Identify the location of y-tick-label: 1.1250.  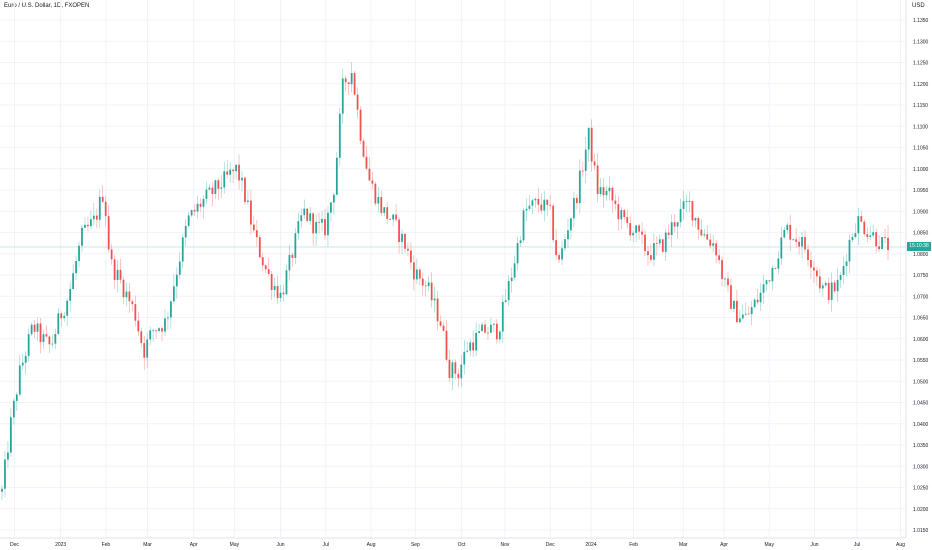
(921, 64).